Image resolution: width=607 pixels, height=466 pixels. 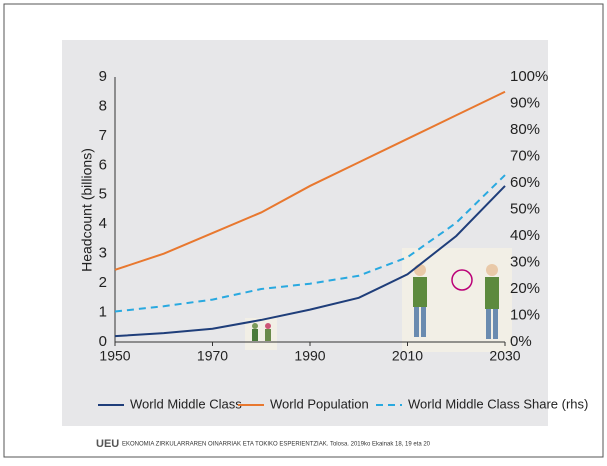 I want to click on x-tick-label: 1970, so click(x=212, y=356).